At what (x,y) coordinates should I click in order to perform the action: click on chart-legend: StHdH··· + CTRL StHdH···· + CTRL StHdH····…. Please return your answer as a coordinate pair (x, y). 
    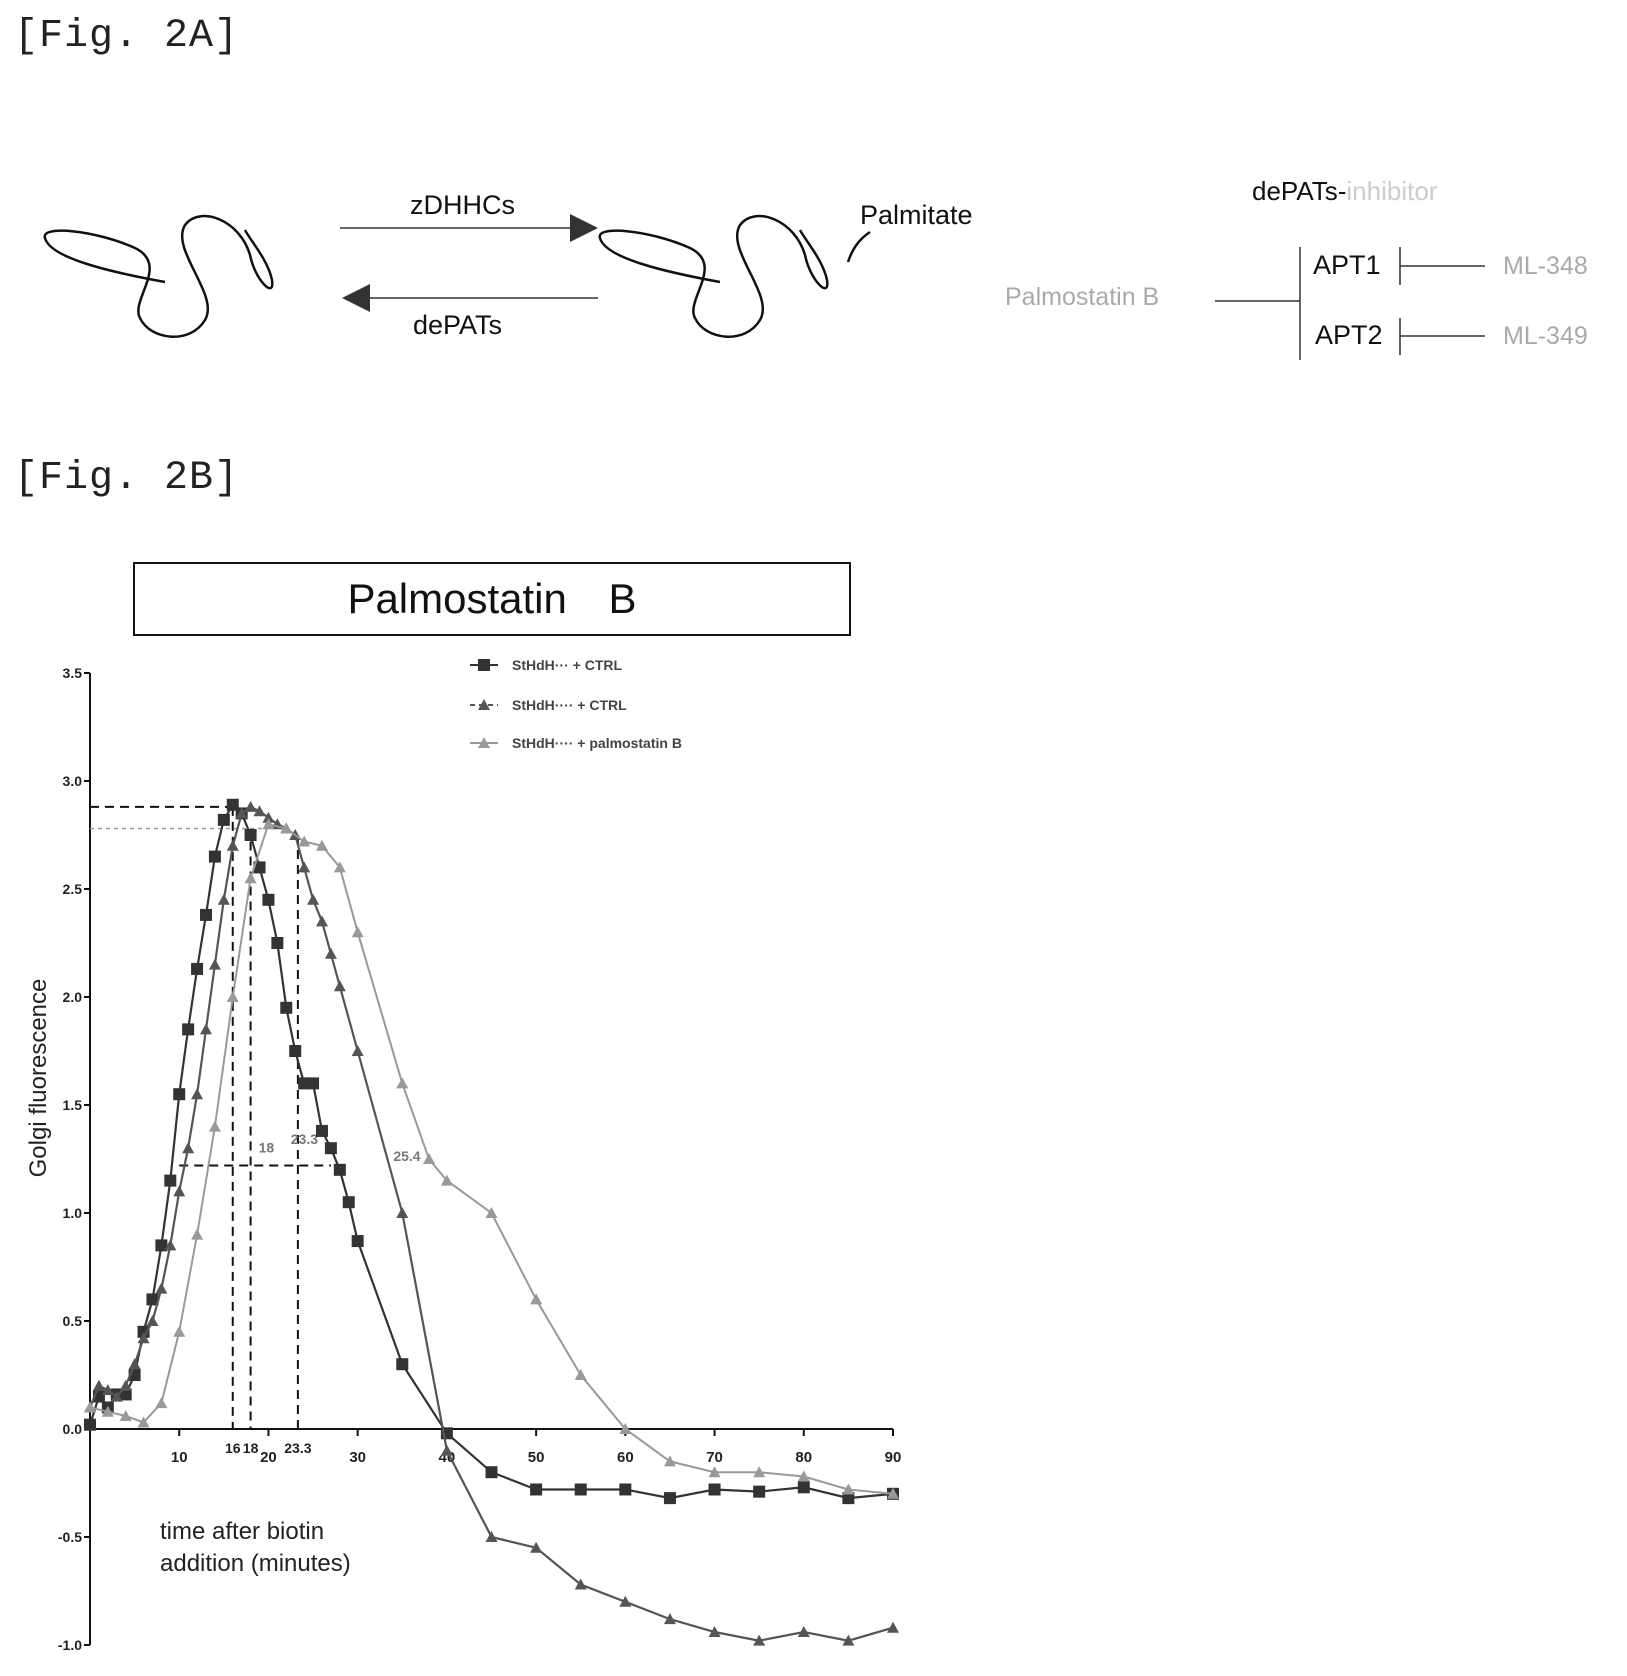
    Looking at the image, I should click on (576, 704).